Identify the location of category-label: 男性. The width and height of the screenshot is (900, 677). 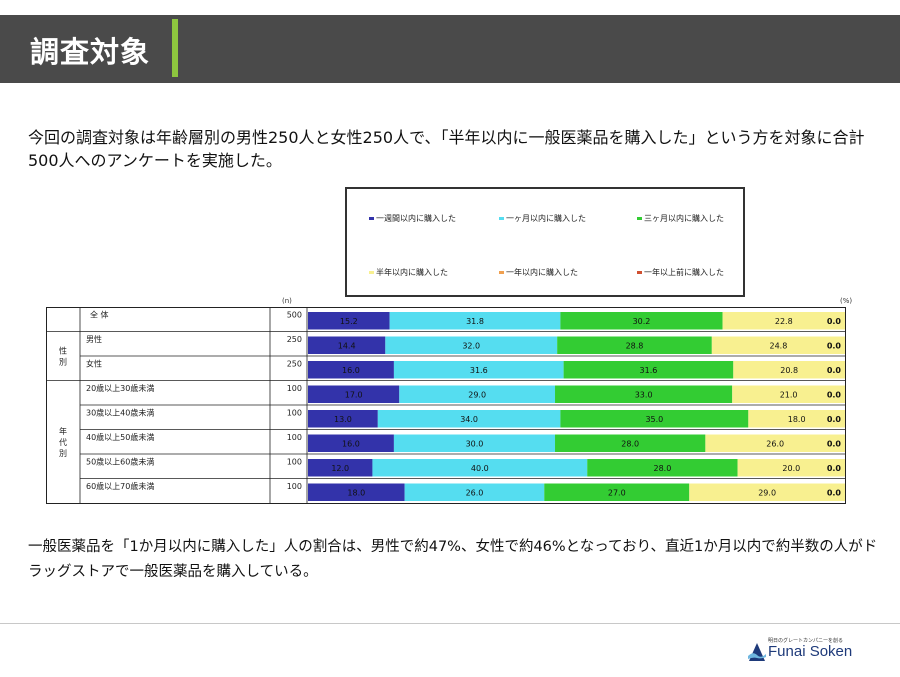
(94, 339).